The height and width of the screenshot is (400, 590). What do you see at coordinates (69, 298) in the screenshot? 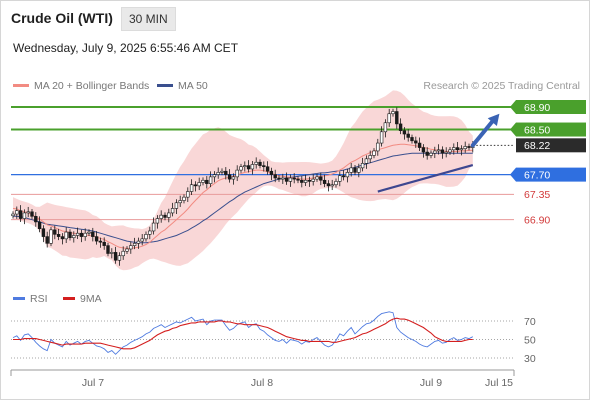
I see `rsi-ma-swatch` at bounding box center [69, 298].